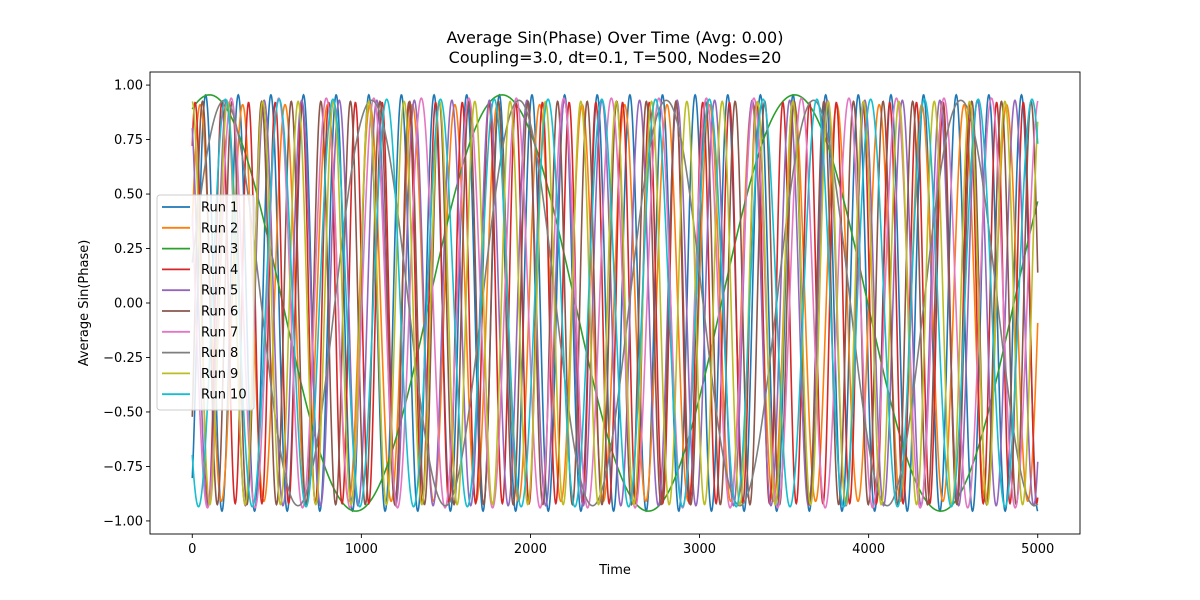  What do you see at coordinates (614, 570) in the screenshot?
I see `x-axis-label: Time` at bounding box center [614, 570].